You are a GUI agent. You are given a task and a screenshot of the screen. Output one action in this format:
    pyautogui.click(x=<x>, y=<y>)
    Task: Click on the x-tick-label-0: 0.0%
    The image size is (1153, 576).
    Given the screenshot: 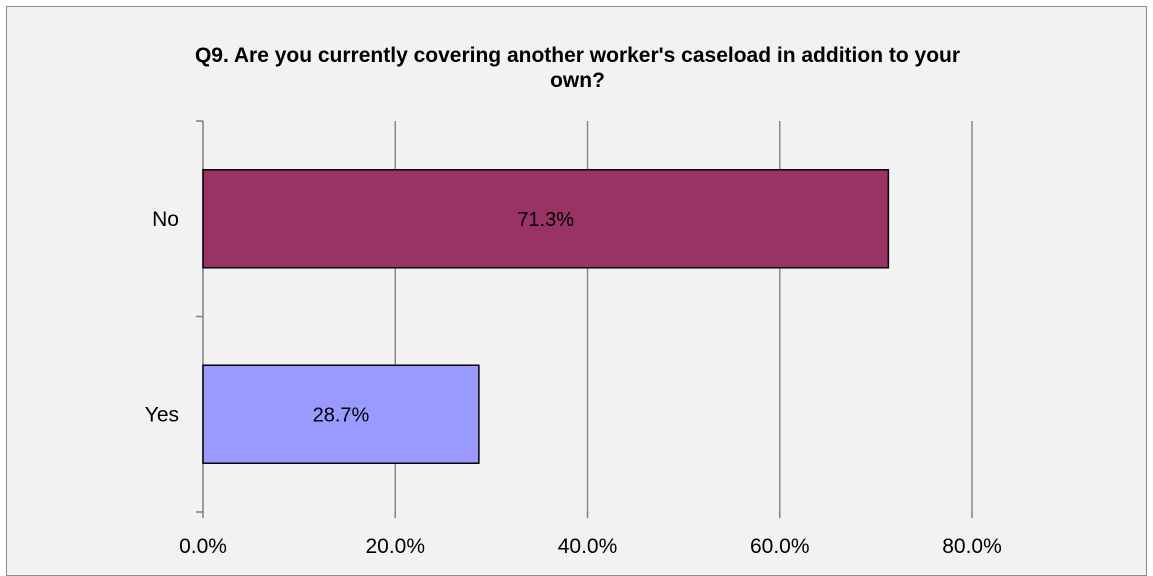 What is the action you would take?
    pyautogui.click(x=203, y=546)
    